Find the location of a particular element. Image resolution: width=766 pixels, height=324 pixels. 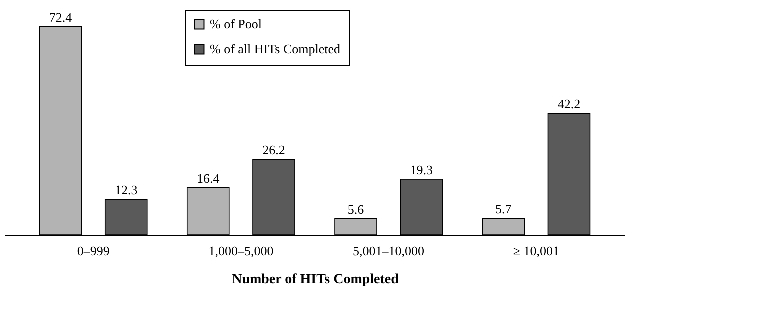

x-tick-label: 1,000–5,000 is located at coordinates (241, 251).